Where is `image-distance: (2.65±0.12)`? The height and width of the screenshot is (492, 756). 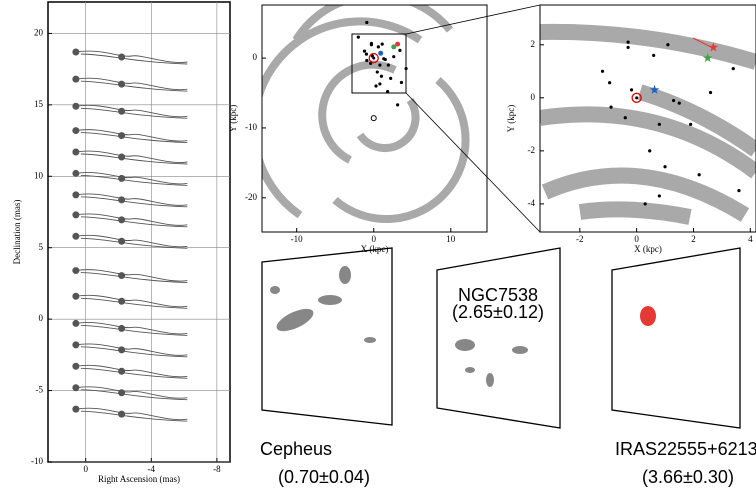 image-distance: (2.65±0.12) is located at coordinates (498, 312).